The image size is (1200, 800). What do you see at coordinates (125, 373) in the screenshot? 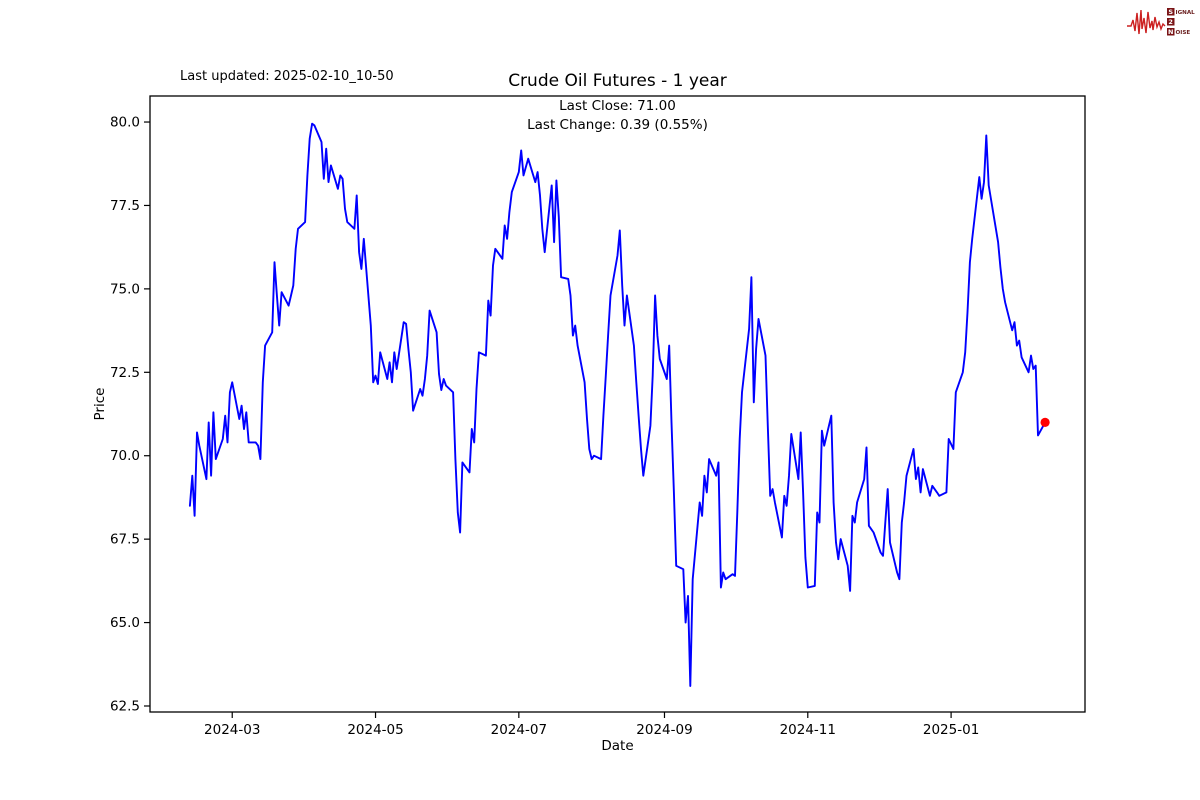
I see `y-tick-label: 72.5` at bounding box center [125, 373].